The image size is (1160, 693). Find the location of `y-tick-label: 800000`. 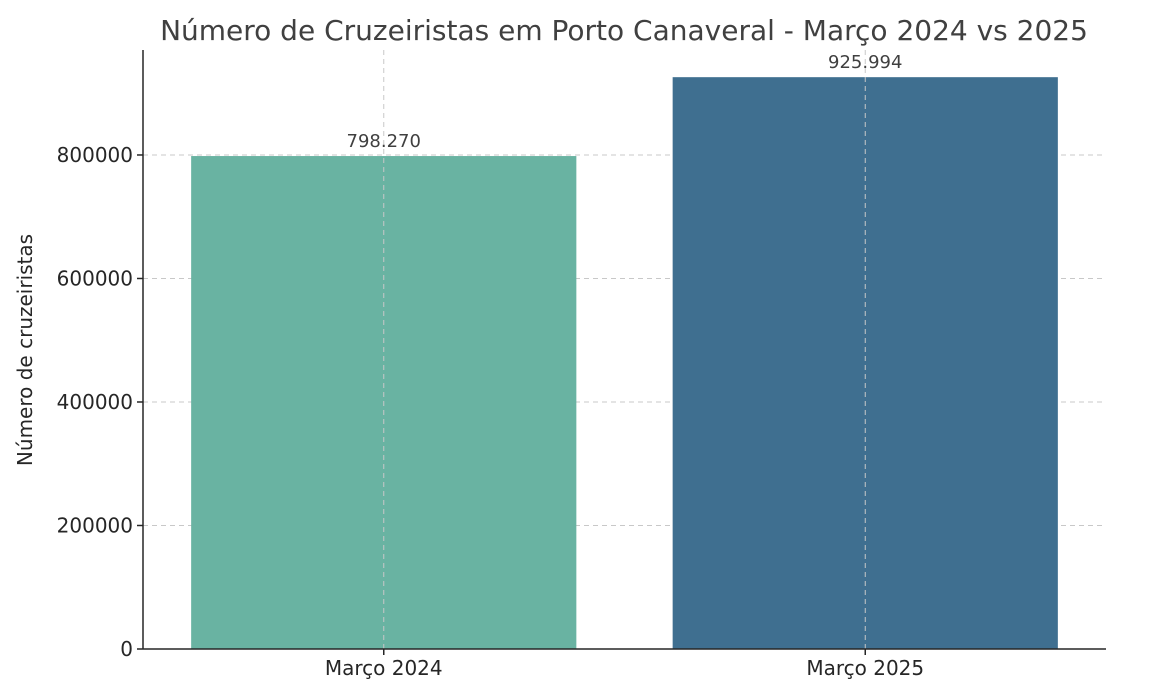

y-tick-label: 800000 is located at coordinates (95, 155).